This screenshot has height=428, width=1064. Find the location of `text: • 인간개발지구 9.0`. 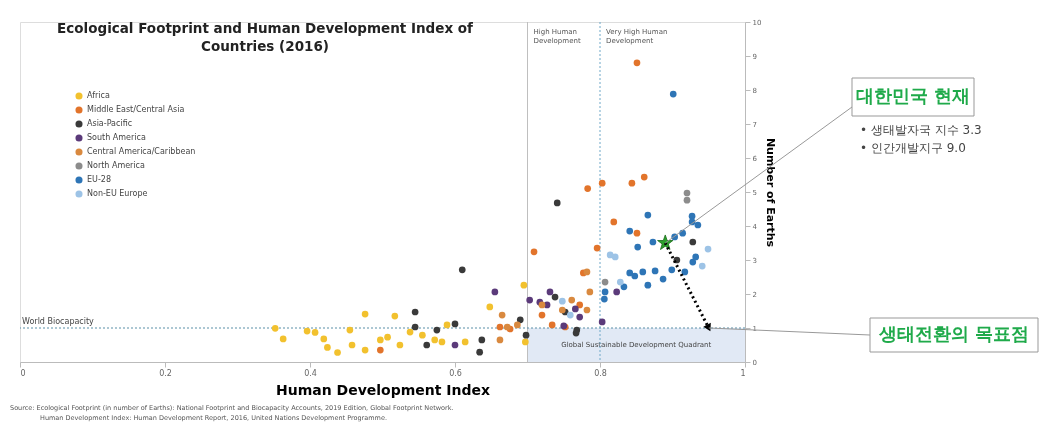

text: • 인간개발지구 9.0 is located at coordinates (913, 148).